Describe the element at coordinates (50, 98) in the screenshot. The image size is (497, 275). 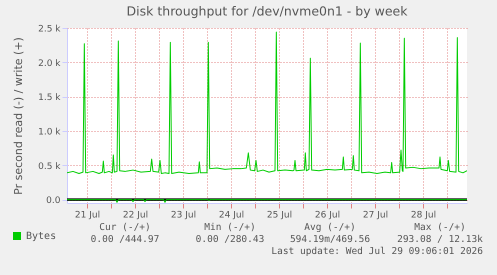
I see `y-tick-label: 1.5 k` at that location.